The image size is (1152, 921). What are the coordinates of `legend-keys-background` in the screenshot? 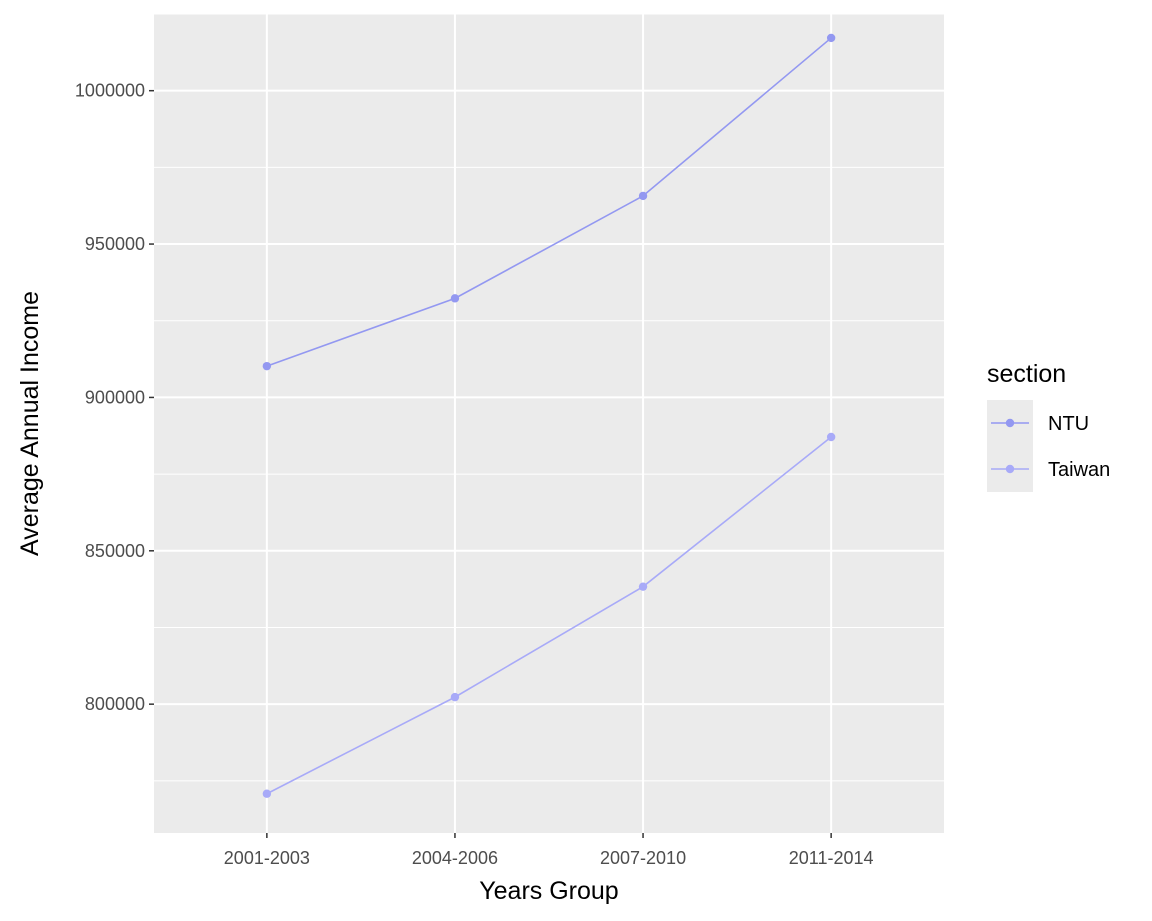 It's located at (1010, 446).